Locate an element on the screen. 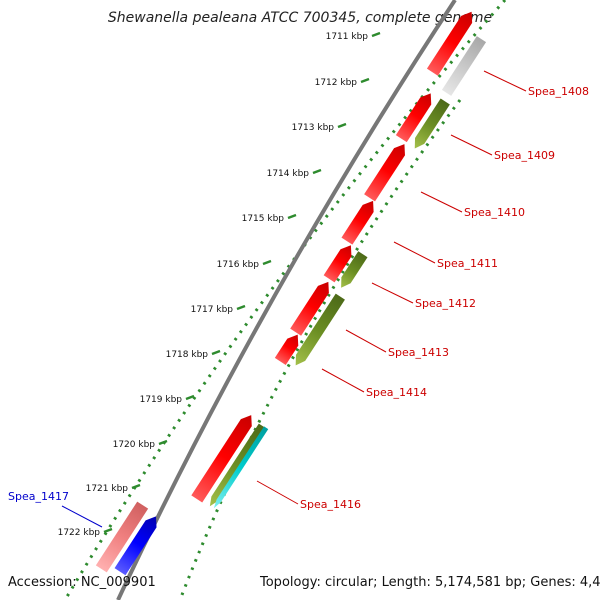  tick-label: 1716 kbp is located at coordinates (238, 265).